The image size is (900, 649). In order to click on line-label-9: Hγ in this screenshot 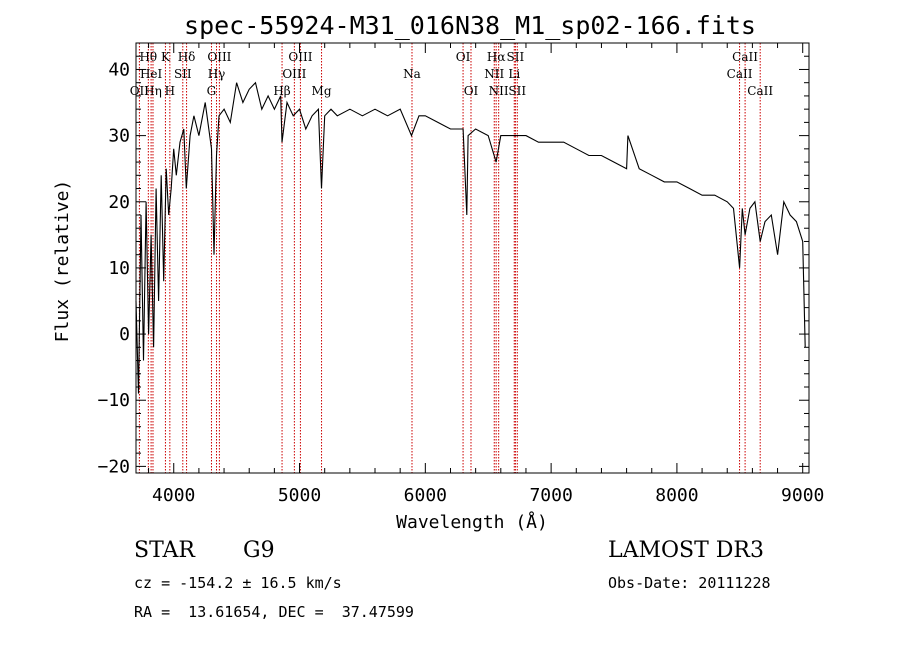, I will do `click(217, 74)`.